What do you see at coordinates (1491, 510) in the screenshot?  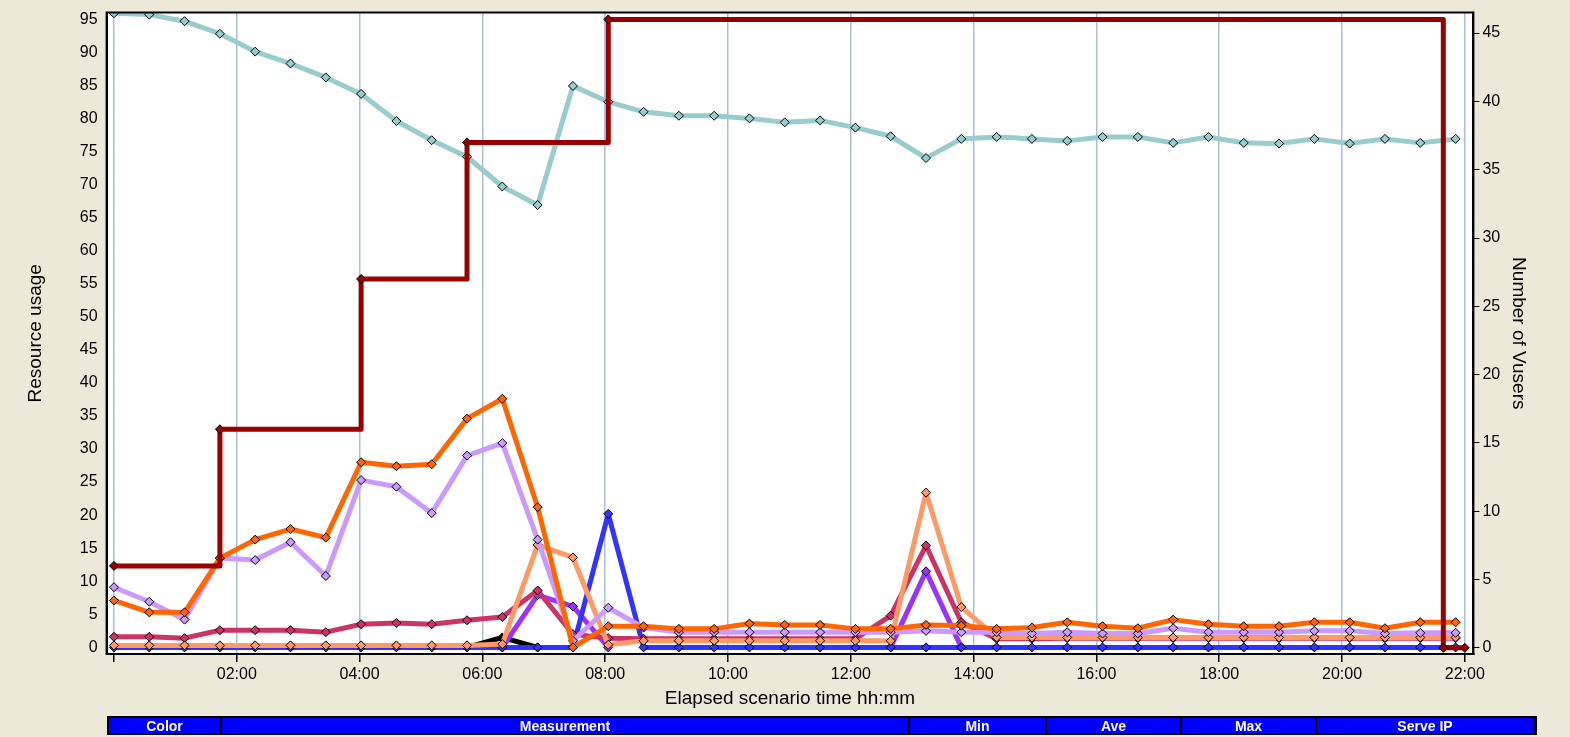 I see `y2-tick-label: 10` at bounding box center [1491, 510].